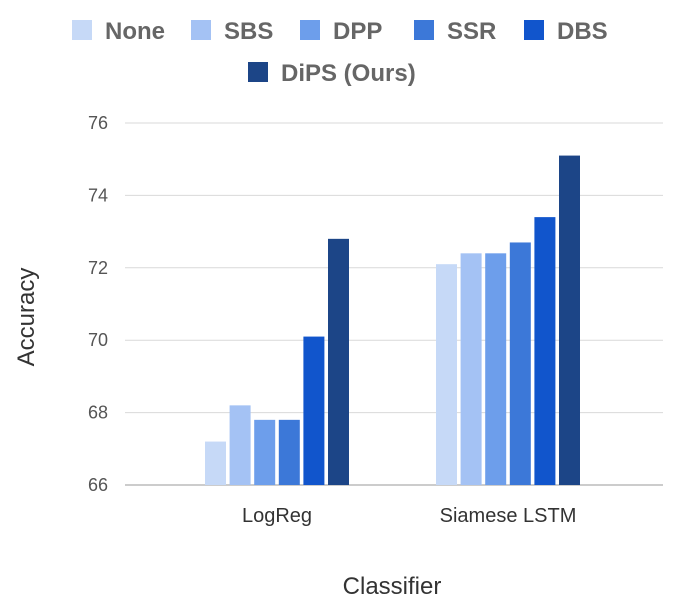 The height and width of the screenshot is (610, 693). What do you see at coordinates (98, 268) in the screenshot?
I see `y-tick-label: 72` at bounding box center [98, 268].